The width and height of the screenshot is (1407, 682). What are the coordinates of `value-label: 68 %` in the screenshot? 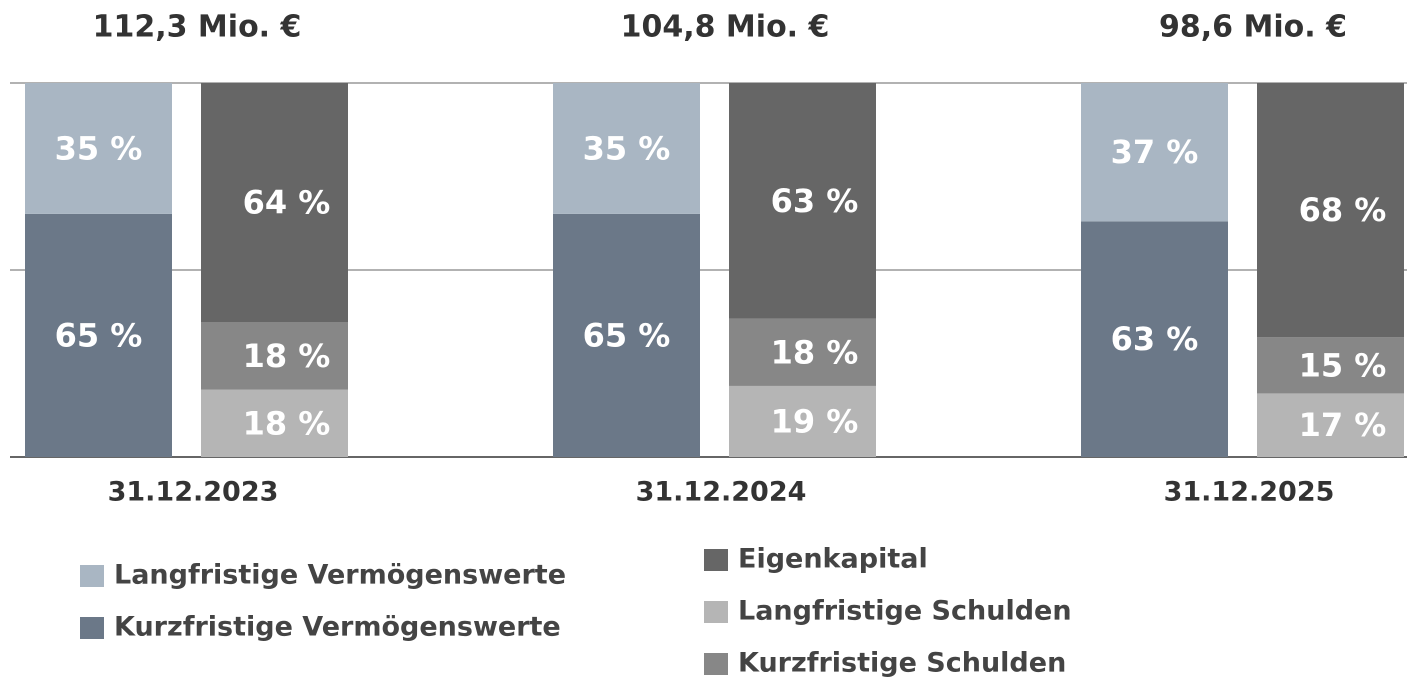 It's located at (1343, 210).